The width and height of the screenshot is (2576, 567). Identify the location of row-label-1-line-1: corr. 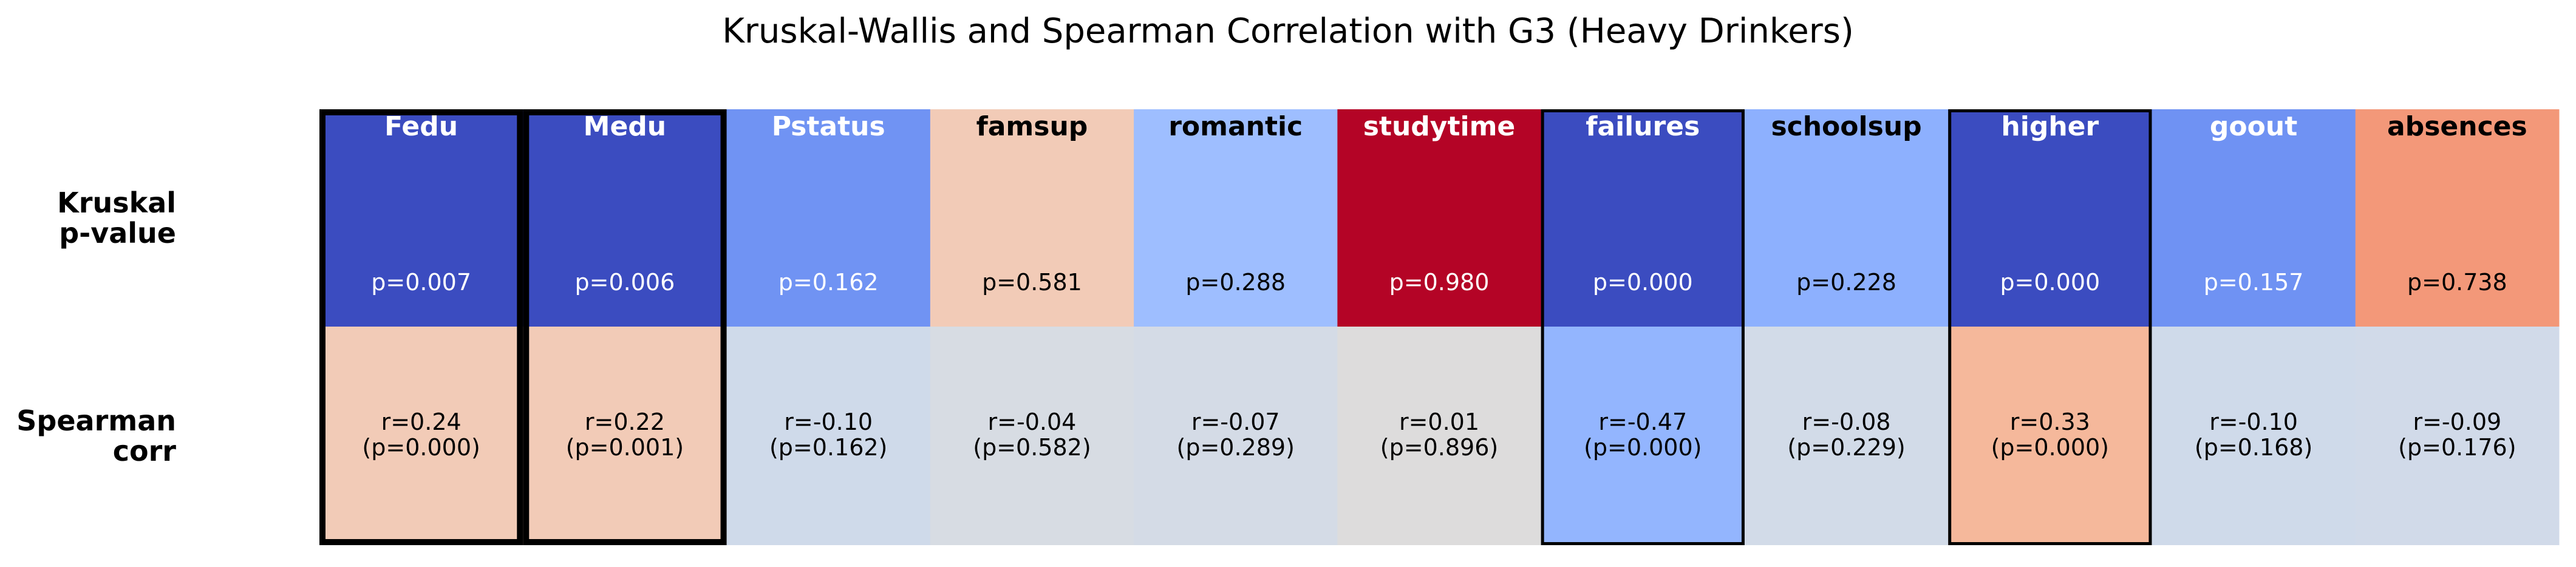
(145, 451).